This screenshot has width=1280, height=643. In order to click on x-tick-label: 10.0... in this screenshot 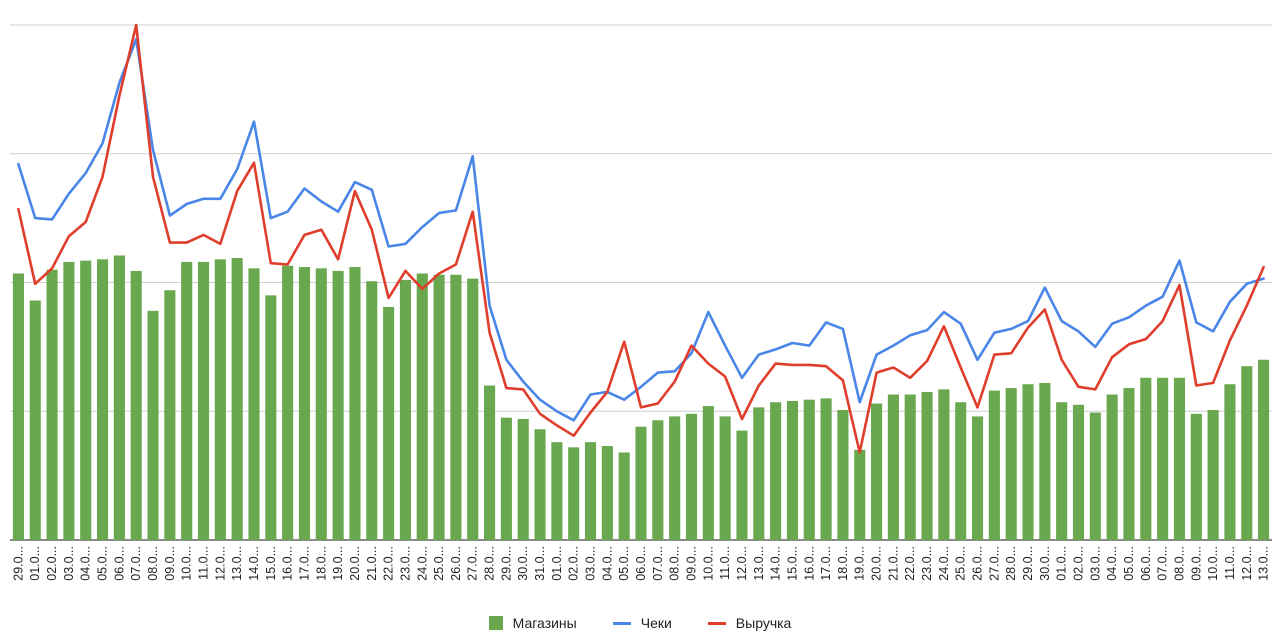, I will do `click(708, 563)`.